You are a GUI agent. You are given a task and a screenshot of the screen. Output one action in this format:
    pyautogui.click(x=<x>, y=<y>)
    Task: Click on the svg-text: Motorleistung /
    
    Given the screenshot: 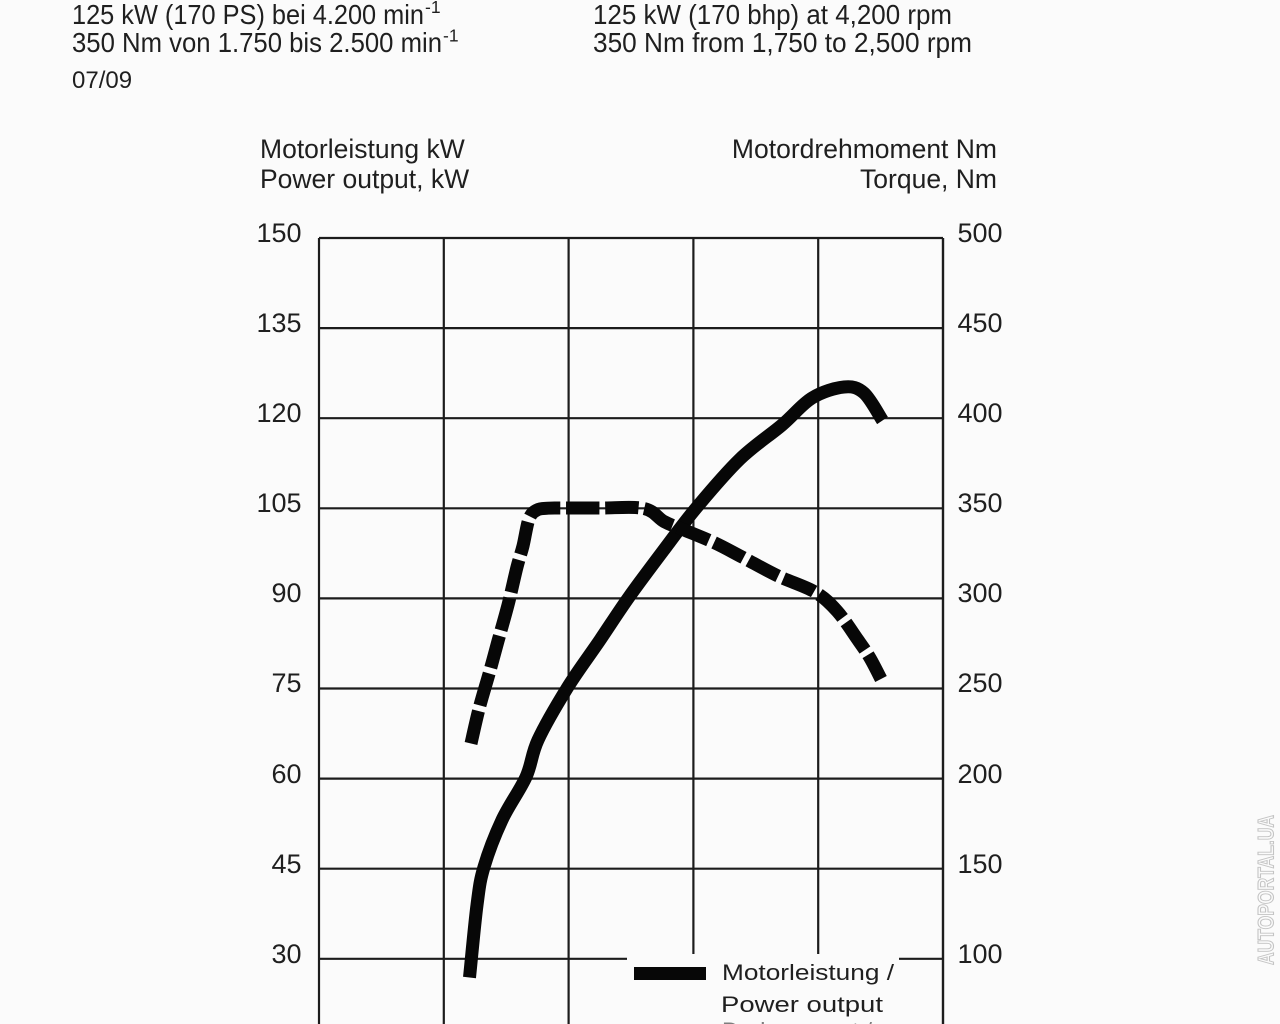 What is the action you would take?
    pyautogui.click(x=808, y=972)
    